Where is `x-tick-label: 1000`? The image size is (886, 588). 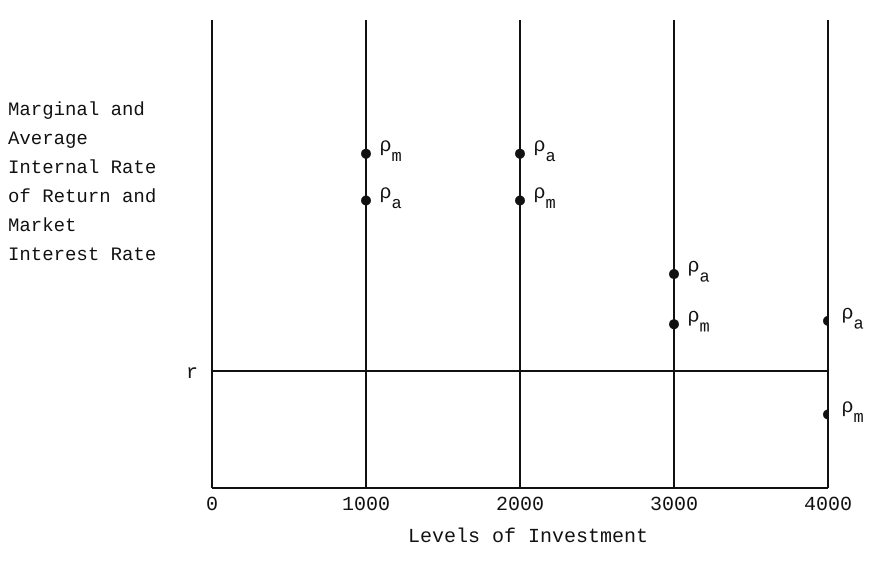 x-tick-label: 1000 is located at coordinates (366, 506).